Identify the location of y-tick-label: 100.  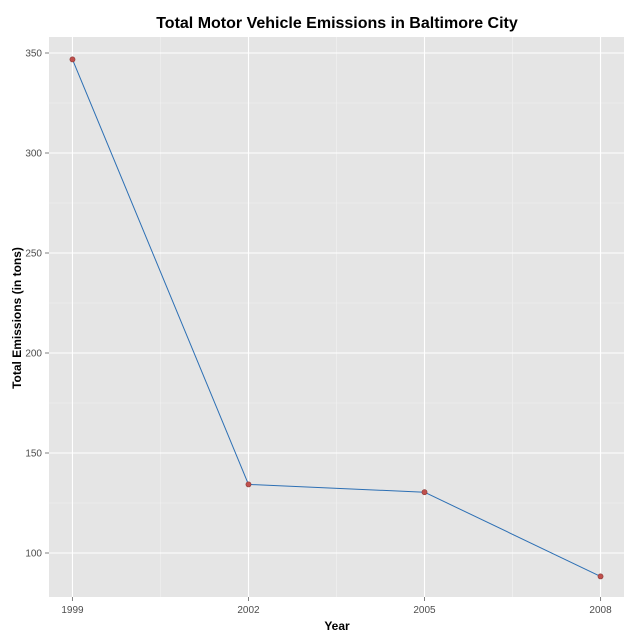
(33, 554).